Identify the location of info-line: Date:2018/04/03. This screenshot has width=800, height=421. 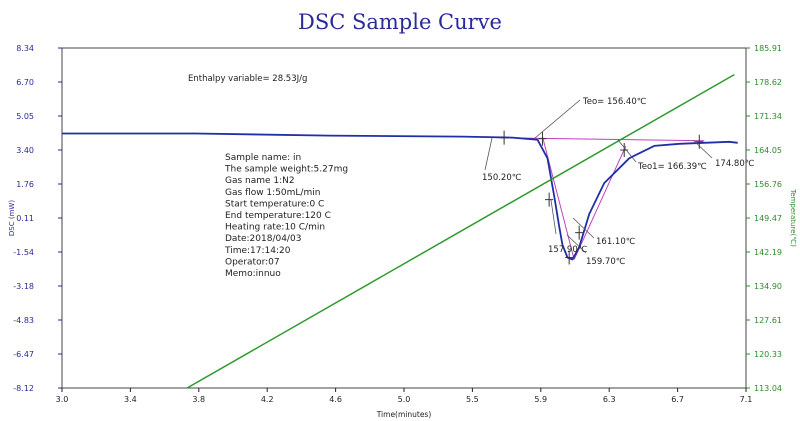
(263, 239).